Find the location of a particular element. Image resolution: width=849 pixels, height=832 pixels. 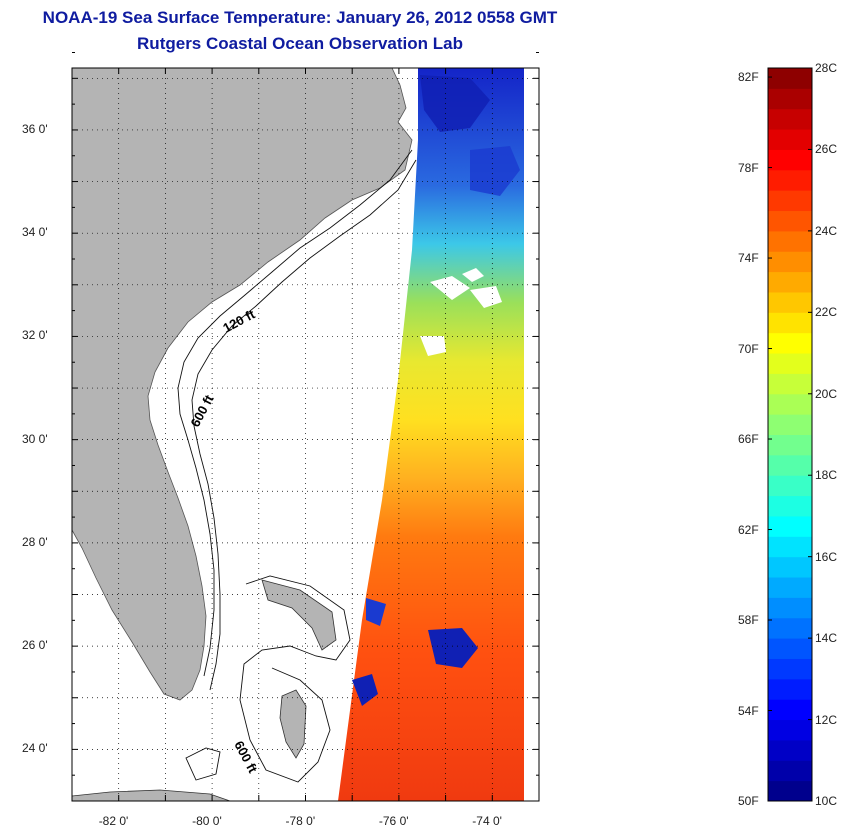

fahrenheit-label: 70F is located at coordinates (748, 348).